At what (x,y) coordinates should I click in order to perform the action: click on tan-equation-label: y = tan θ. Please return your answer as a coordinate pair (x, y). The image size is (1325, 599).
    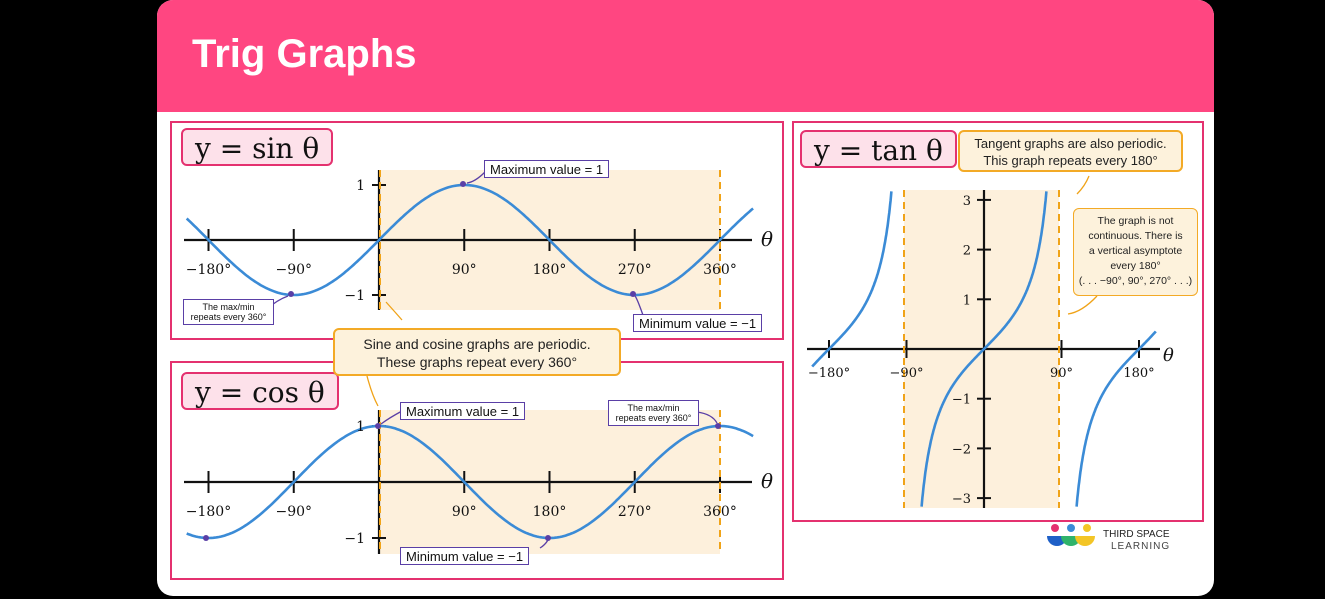
    Looking at the image, I should click on (878, 149).